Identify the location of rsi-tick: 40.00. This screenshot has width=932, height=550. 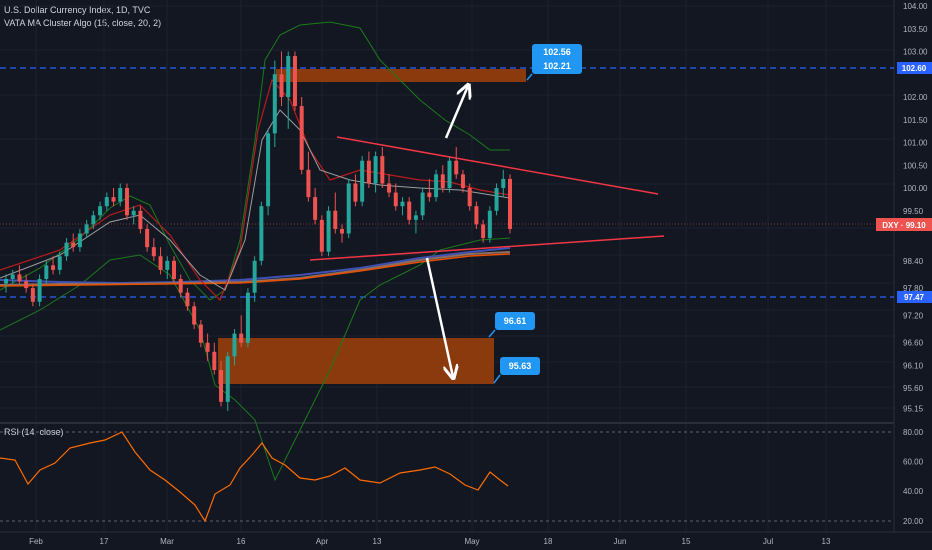
(913, 491).